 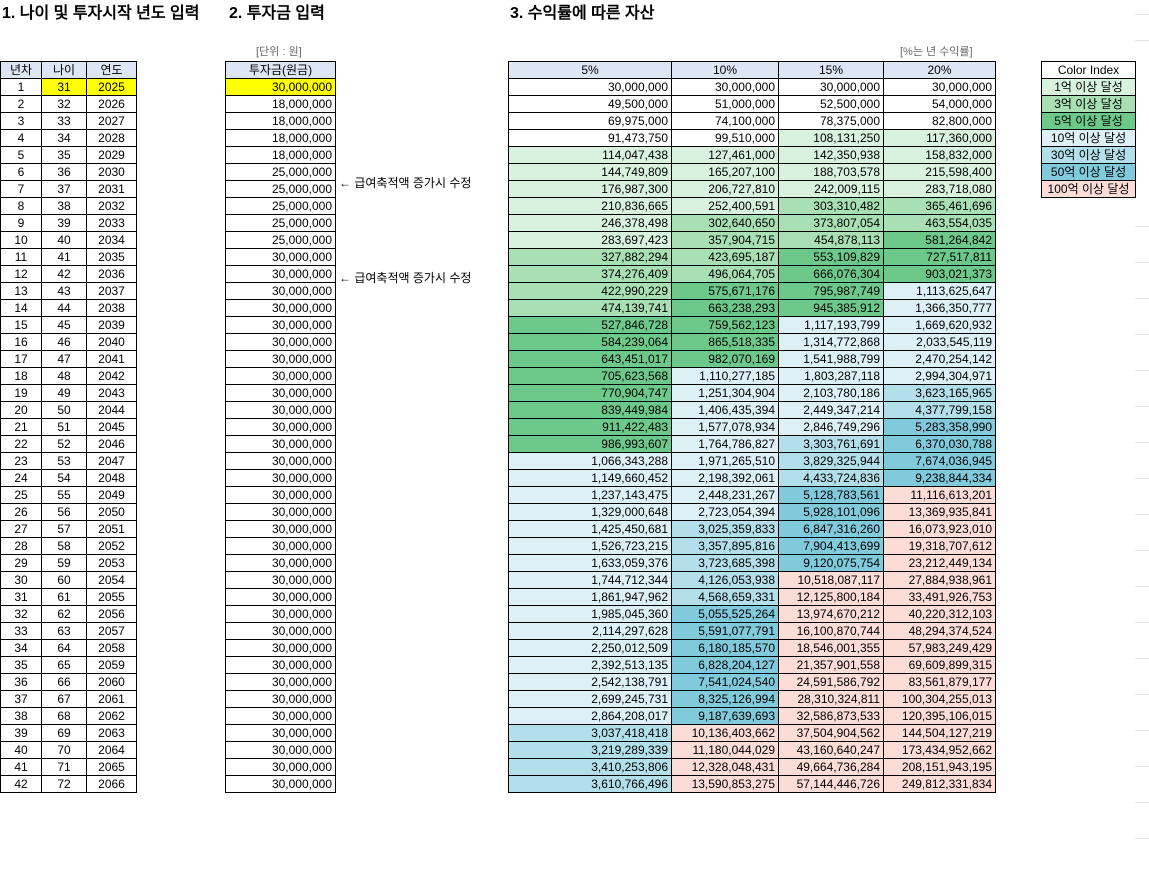 What do you see at coordinates (831, 614) in the screenshot?
I see `asset-cell-r15: 13,974,670,212` at bounding box center [831, 614].